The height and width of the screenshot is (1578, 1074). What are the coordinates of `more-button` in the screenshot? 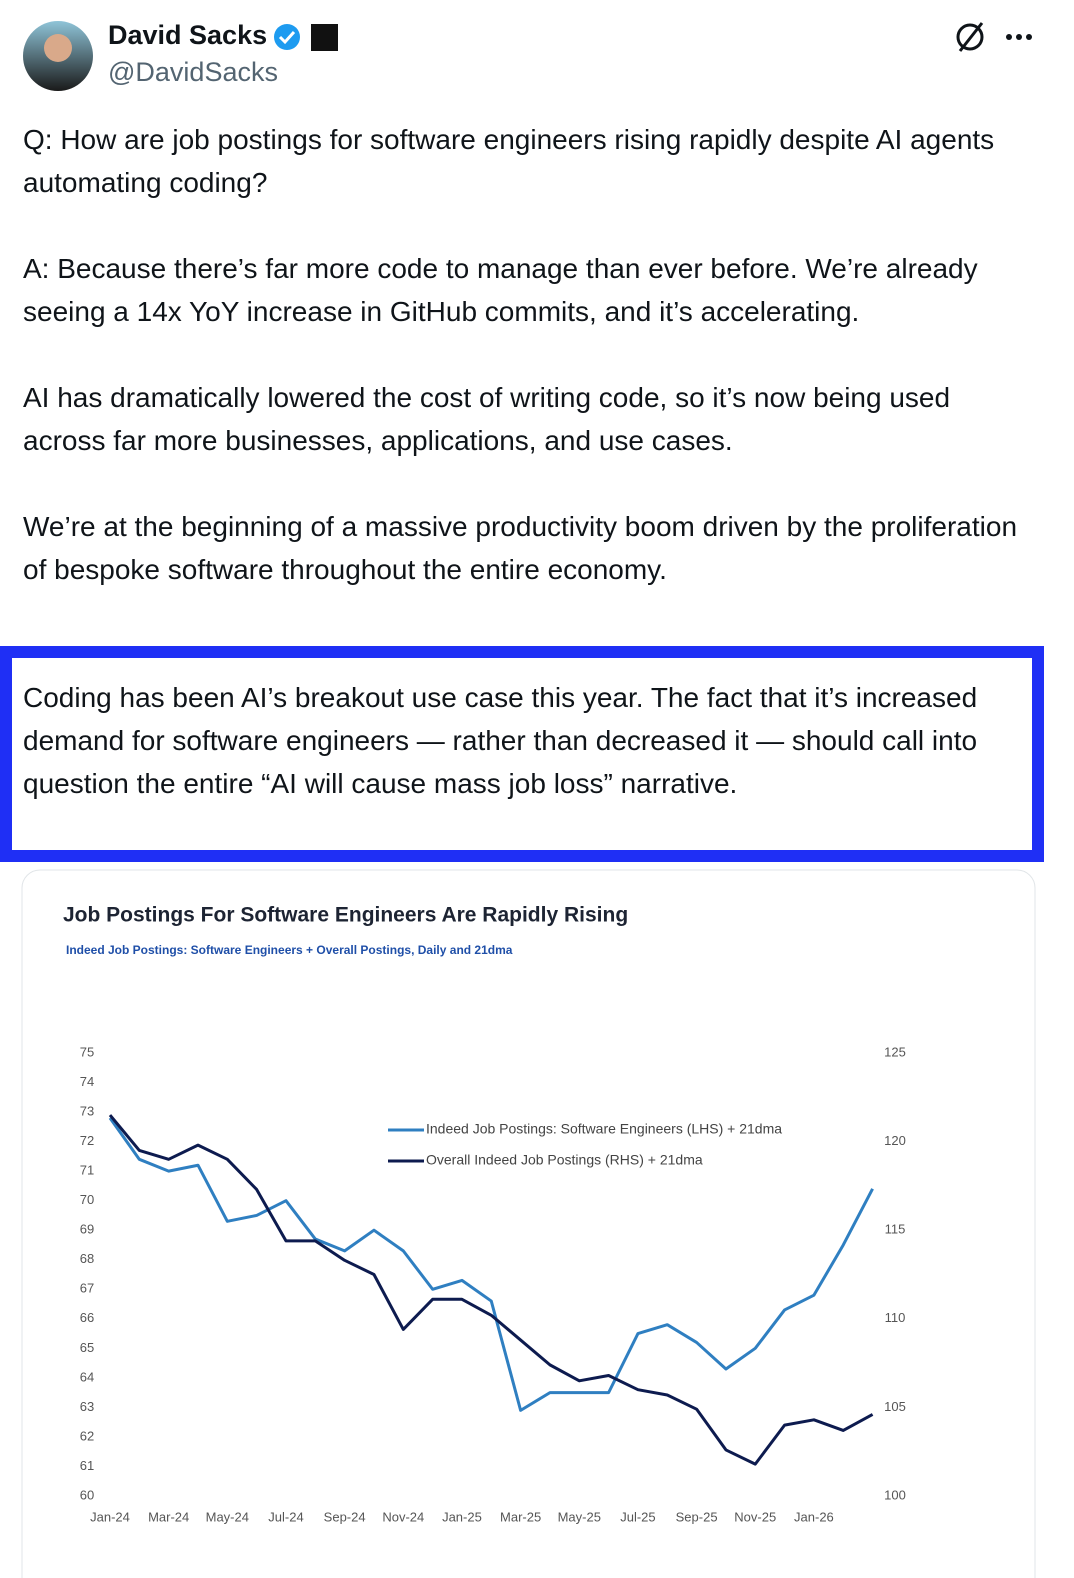 It's located at (1019, 37).